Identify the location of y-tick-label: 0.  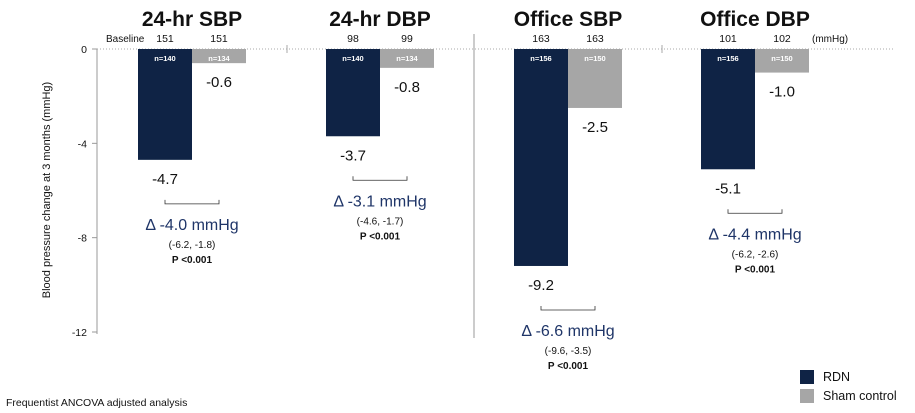
(84, 50).